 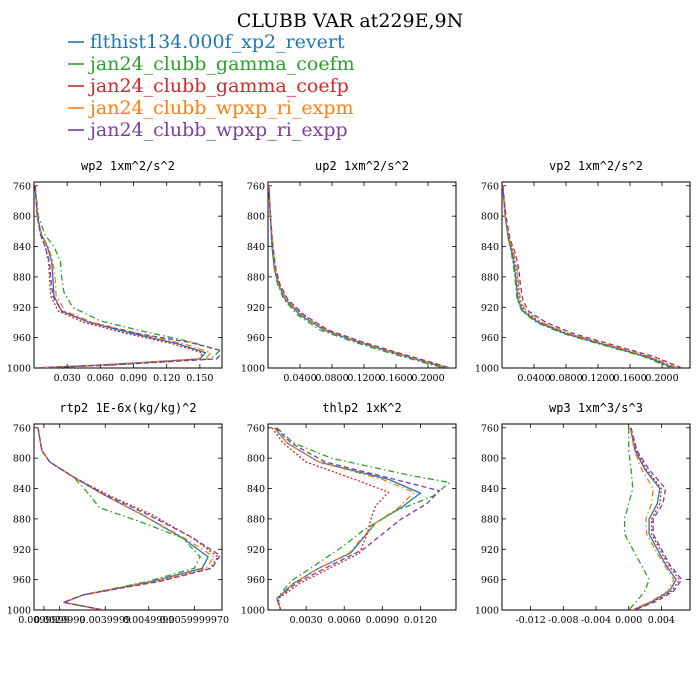 What do you see at coordinates (208, 86) in the screenshot?
I see `legend-item: jan24_clubb_gamma_coefp` at bounding box center [208, 86].